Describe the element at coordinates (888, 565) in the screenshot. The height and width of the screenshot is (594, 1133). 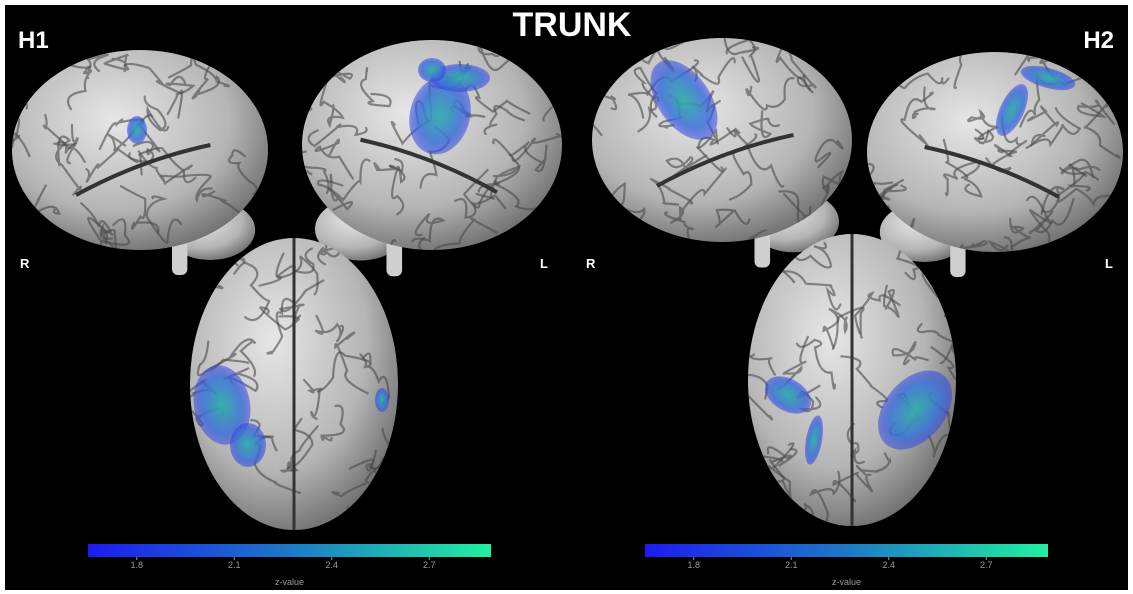
I see `colorbar-tick-label: 2.4` at that location.